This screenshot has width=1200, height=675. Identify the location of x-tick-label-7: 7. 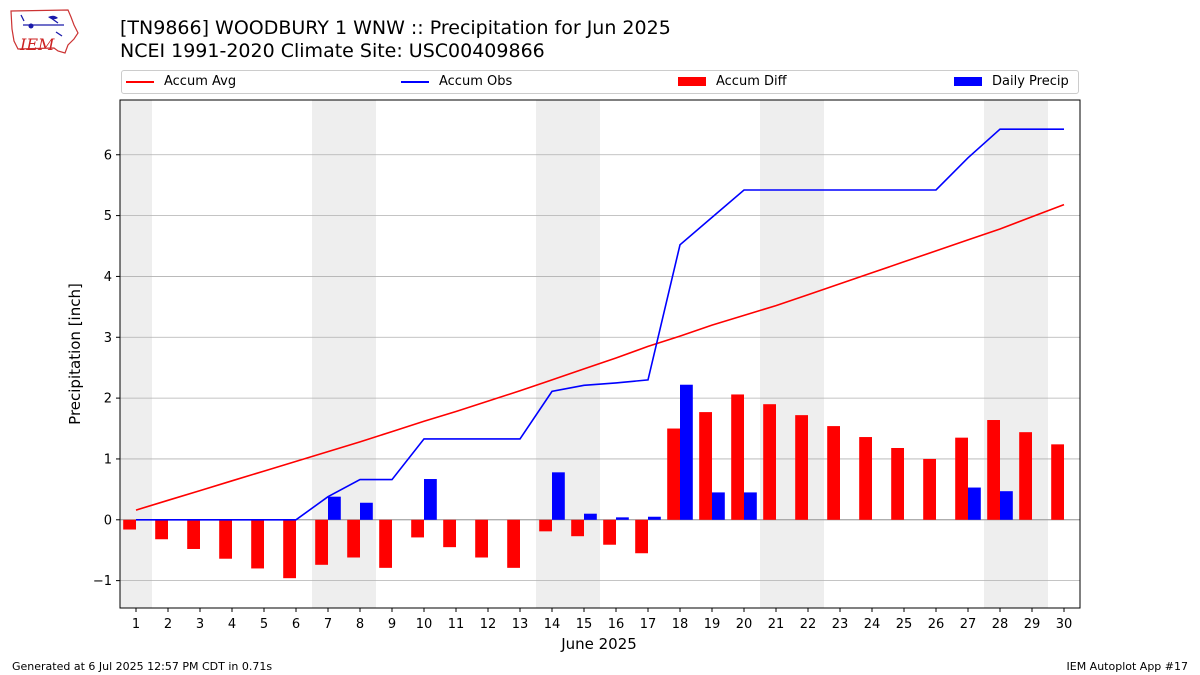
(328, 624).